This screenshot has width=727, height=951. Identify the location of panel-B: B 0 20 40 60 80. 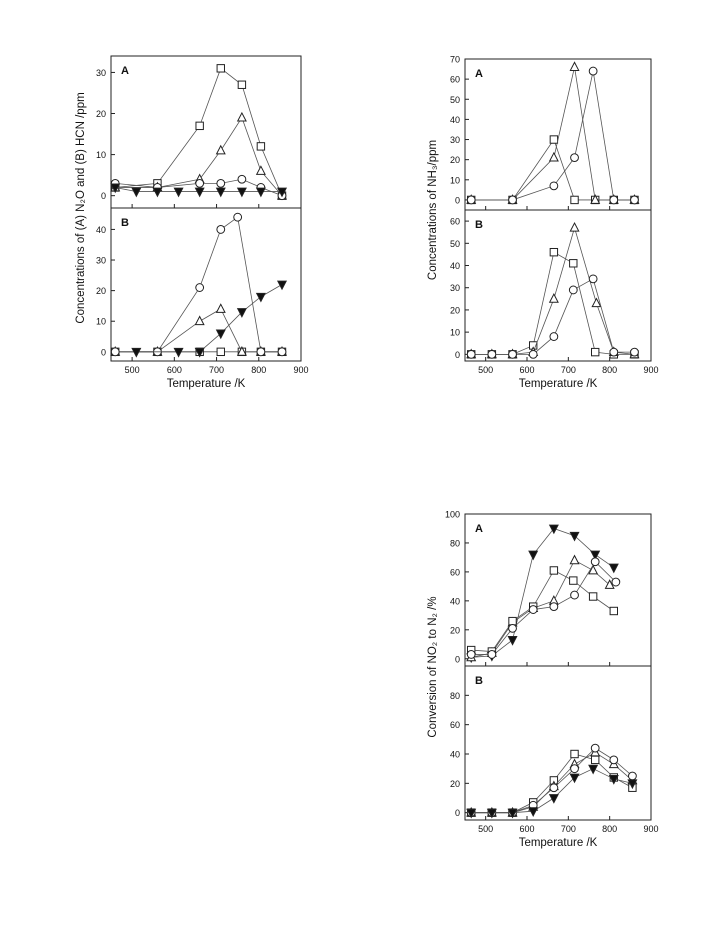
(551, 743).